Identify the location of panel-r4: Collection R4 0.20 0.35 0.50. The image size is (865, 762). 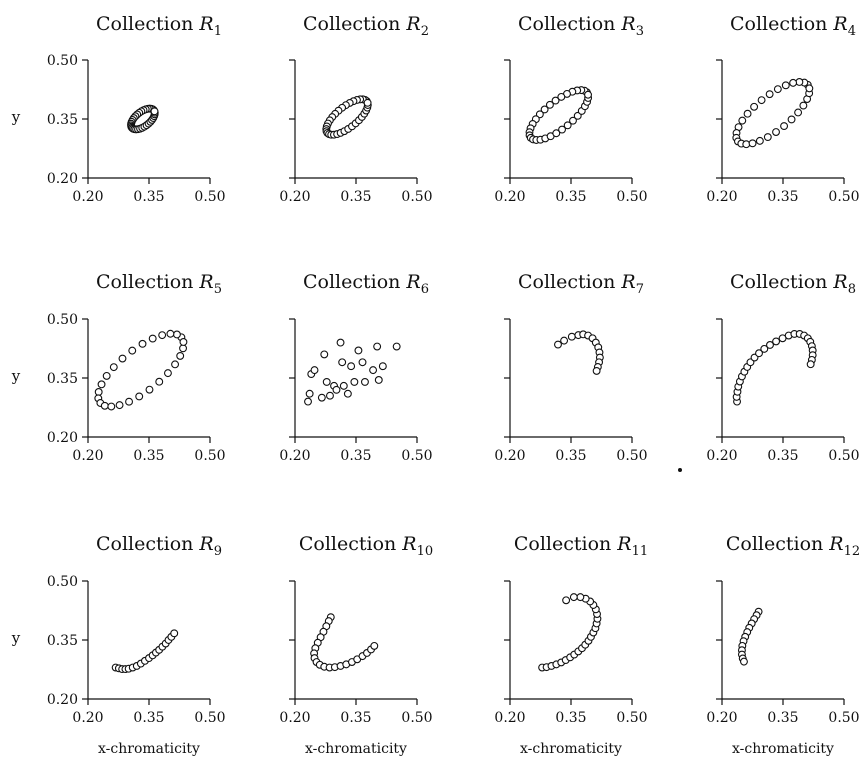
(782, 109).